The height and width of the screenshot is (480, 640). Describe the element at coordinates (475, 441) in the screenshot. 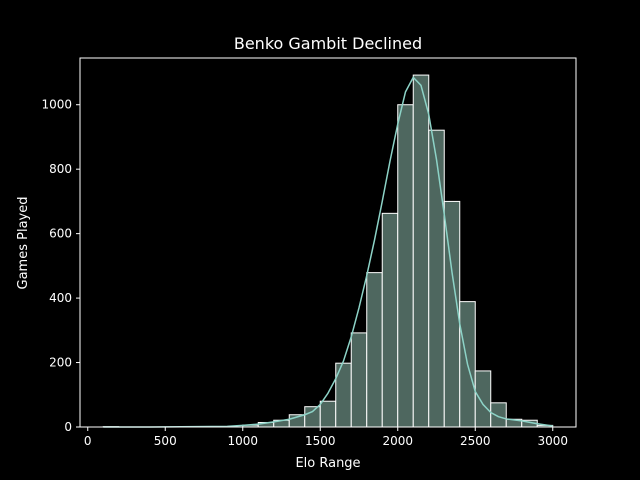

I see `x-tick-label: 2500` at that location.